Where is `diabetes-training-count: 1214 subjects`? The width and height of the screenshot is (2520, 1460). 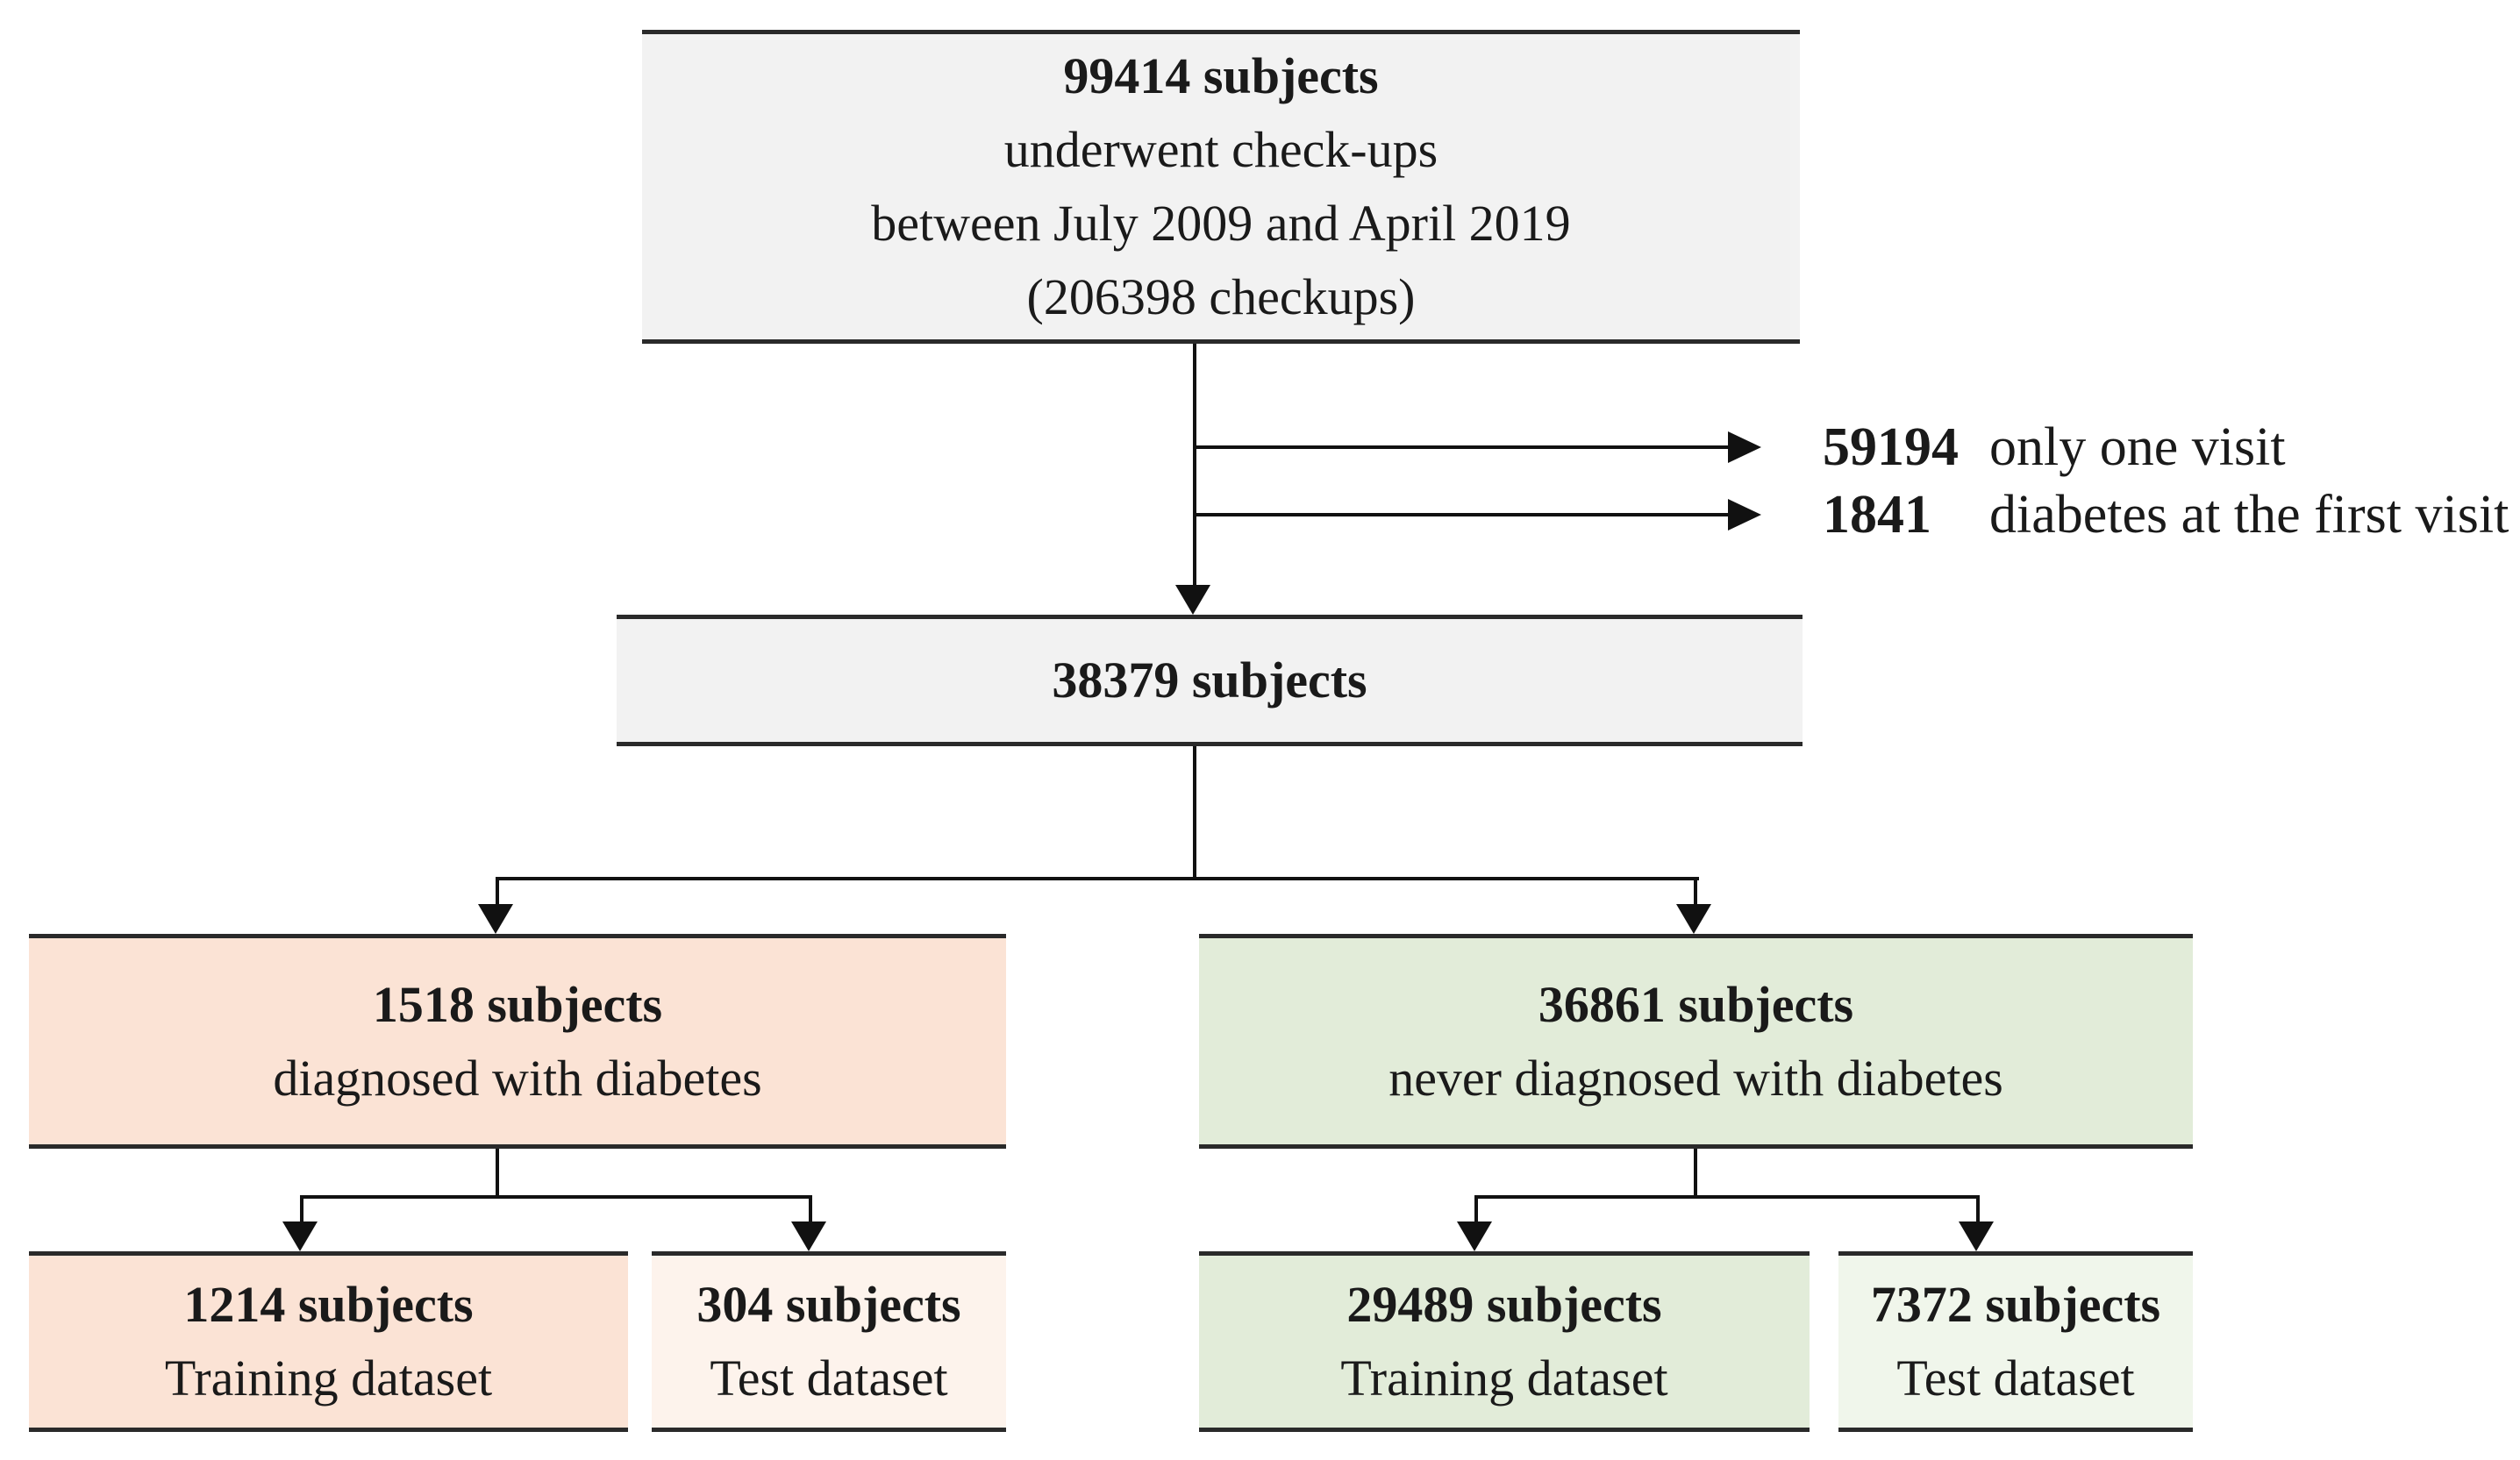
diabetes-training-count: 1214 subjects is located at coordinates (328, 1304).